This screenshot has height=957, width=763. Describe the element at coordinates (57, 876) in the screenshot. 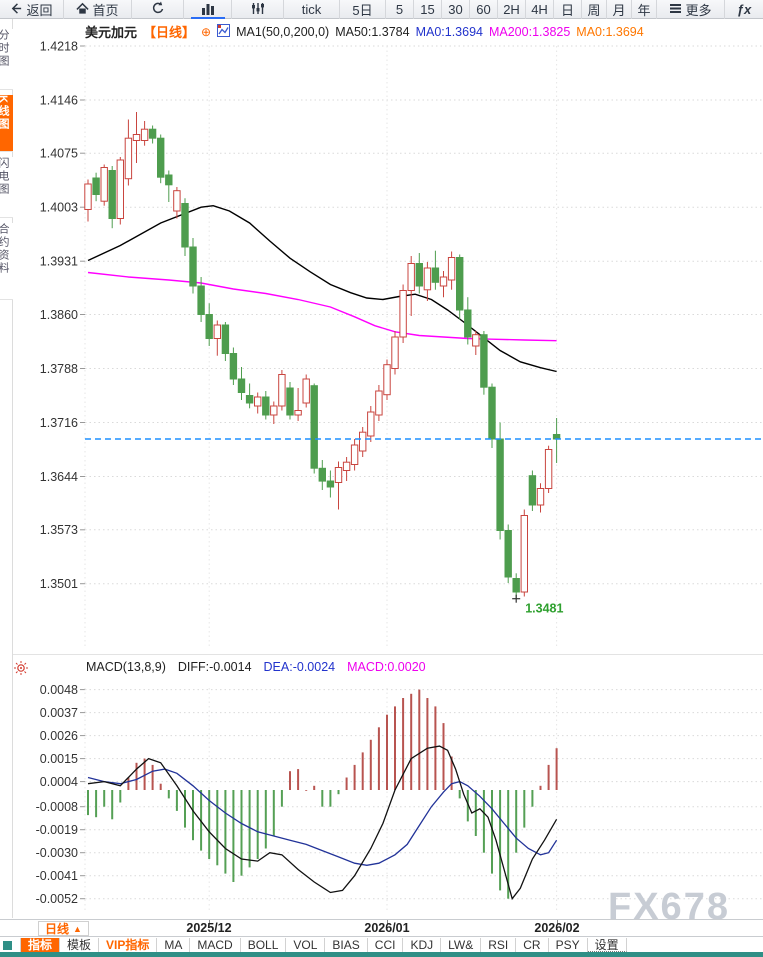

I see `svg-text: -0.0041` at that location.